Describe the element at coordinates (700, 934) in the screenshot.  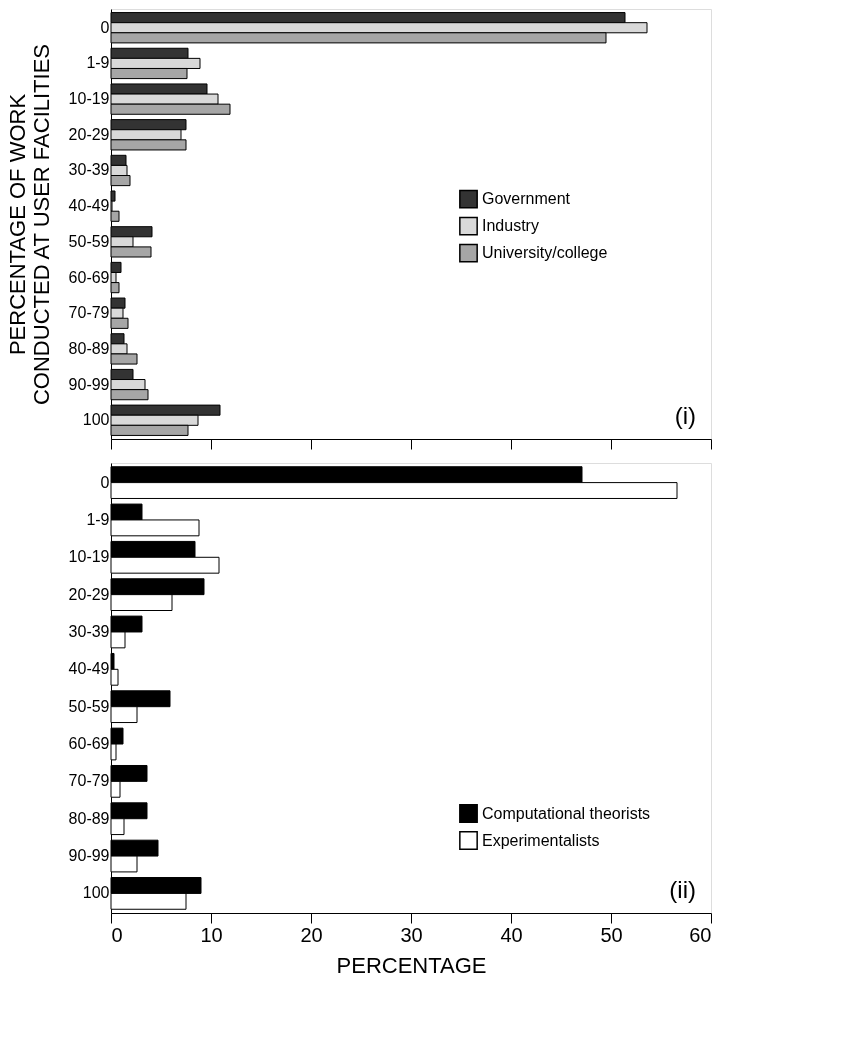
I see `x-tick-label: 60` at that location.